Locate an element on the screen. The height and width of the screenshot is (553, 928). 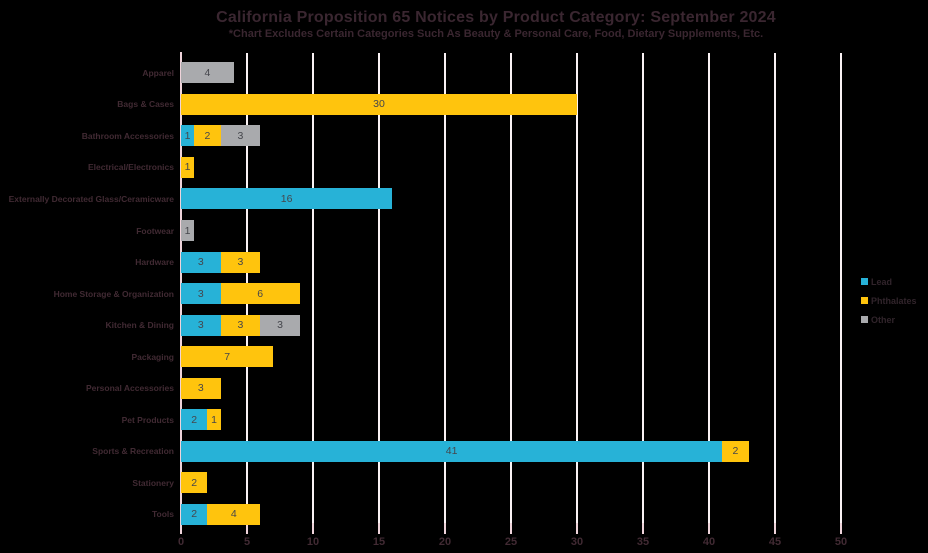
x-axis-tick-label: 30 is located at coordinates (577, 542).